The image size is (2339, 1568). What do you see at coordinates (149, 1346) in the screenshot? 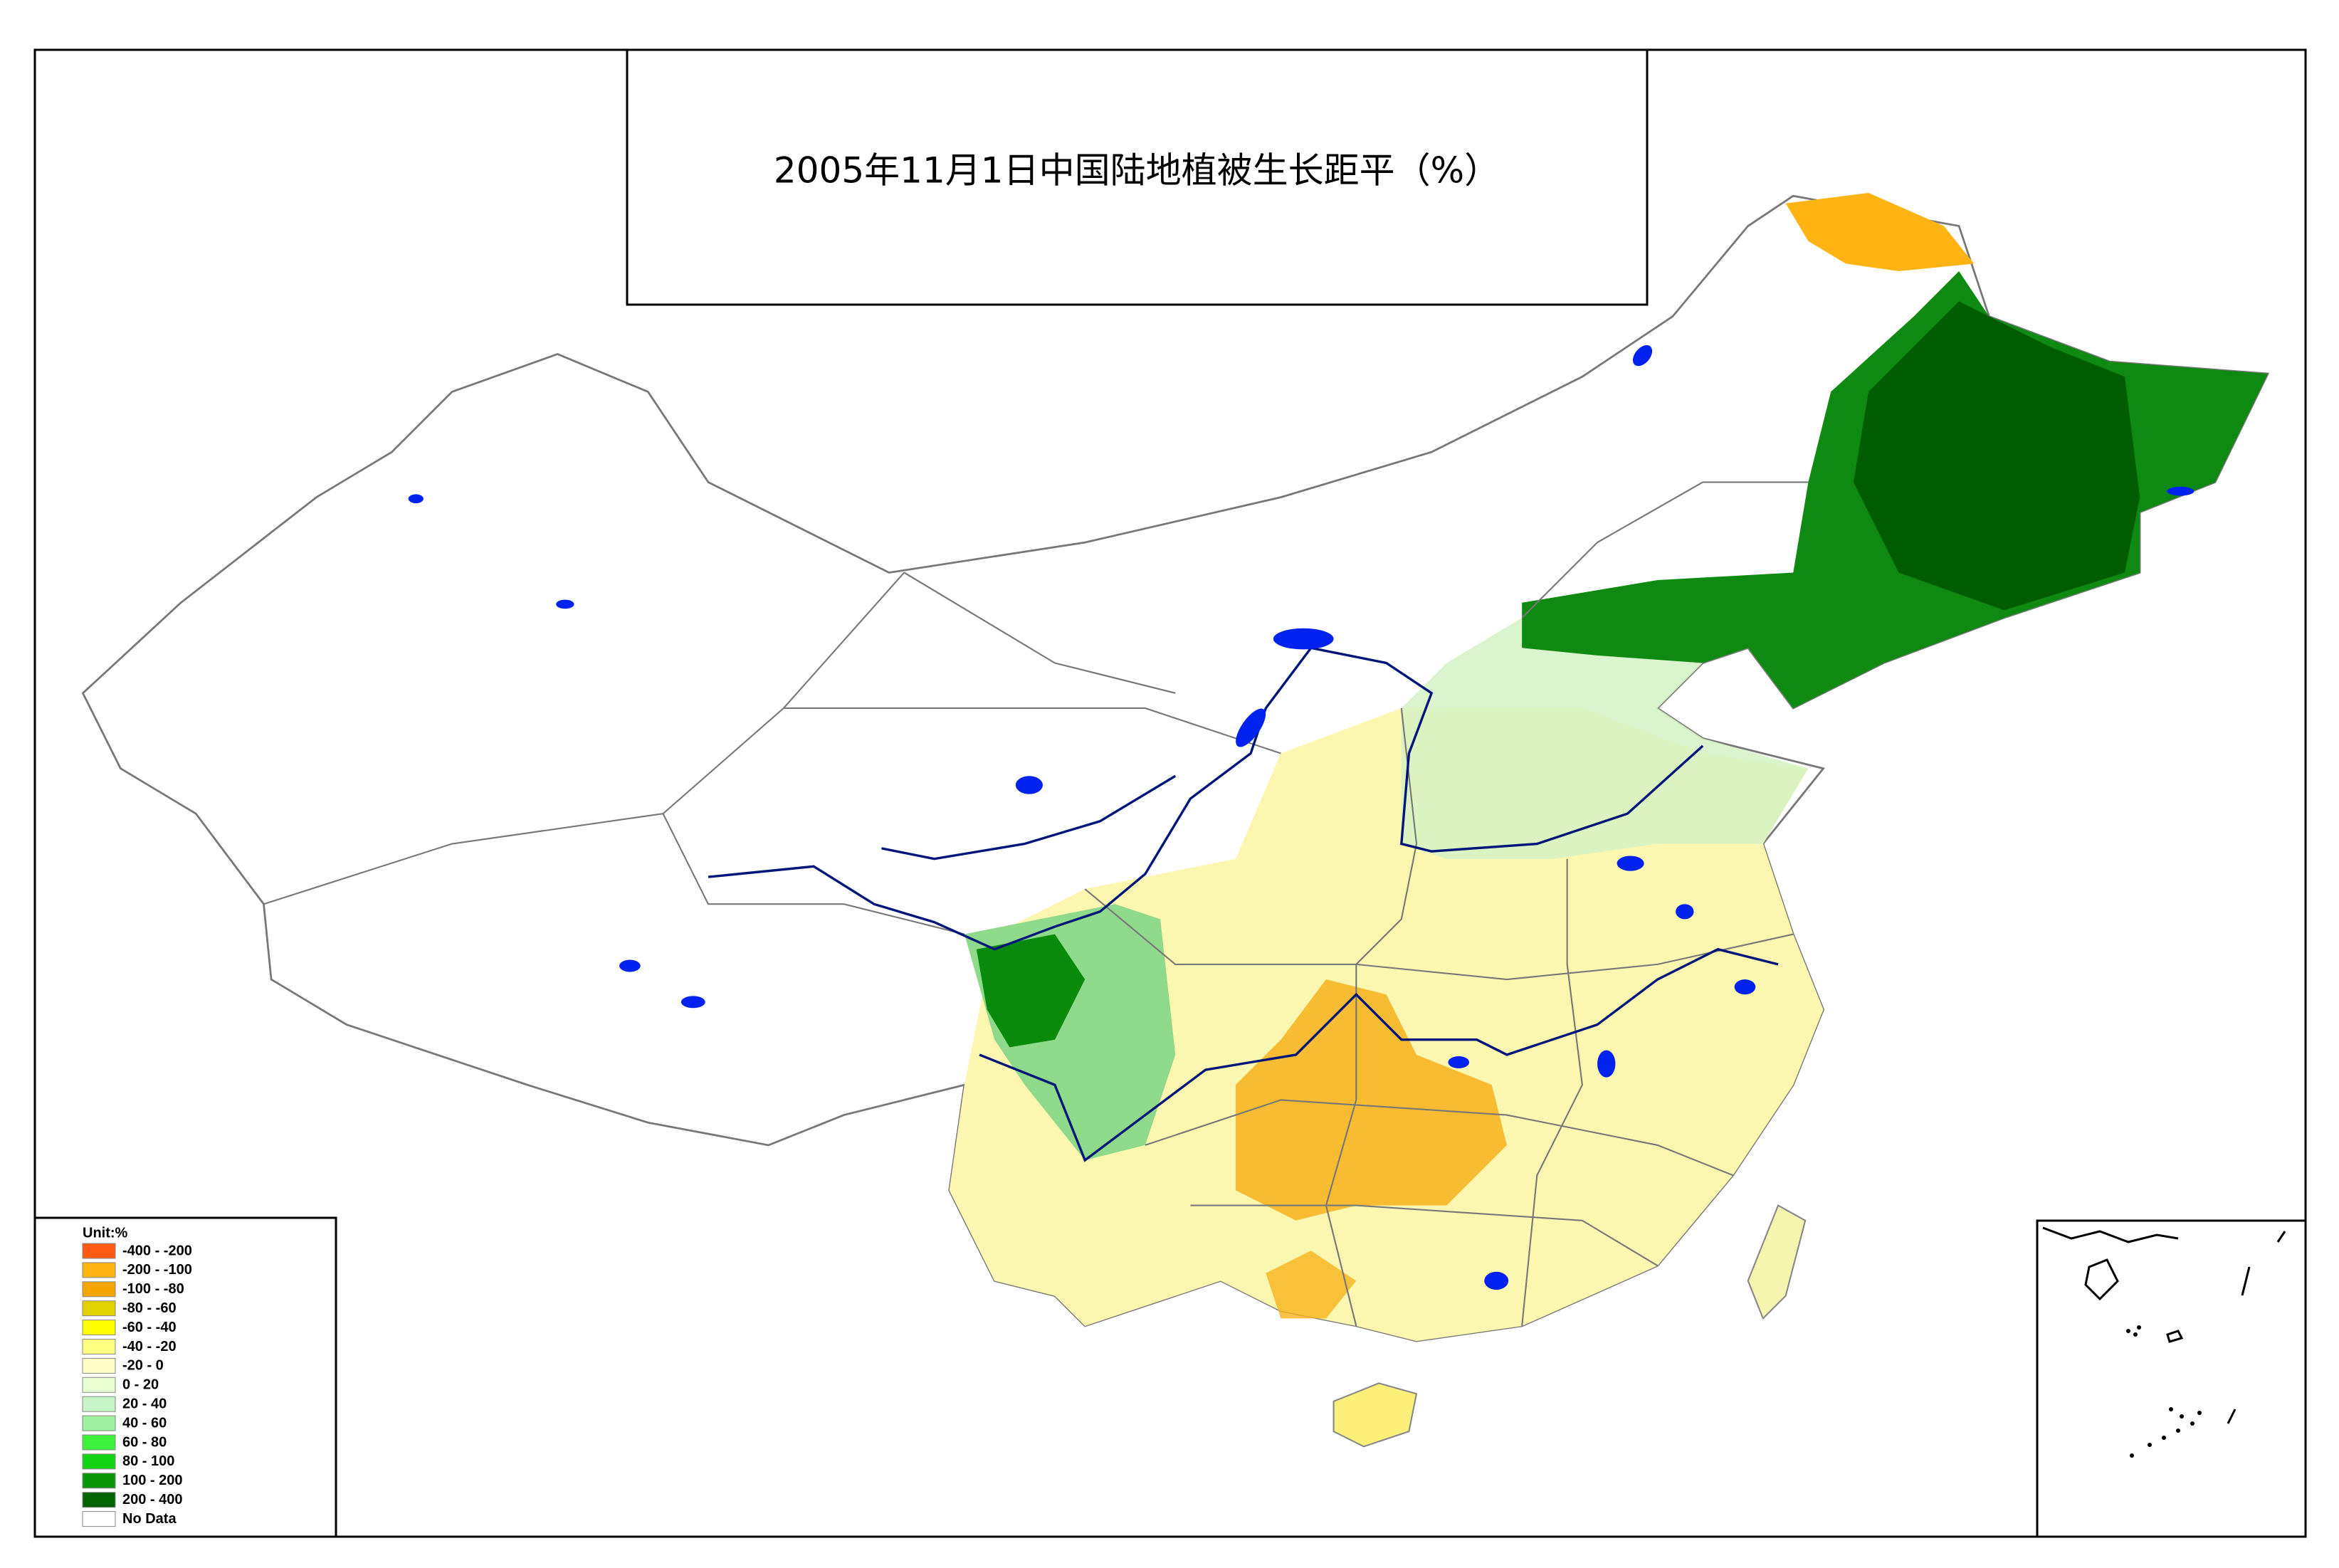
I see `legend-label: -40 - -20` at bounding box center [149, 1346].